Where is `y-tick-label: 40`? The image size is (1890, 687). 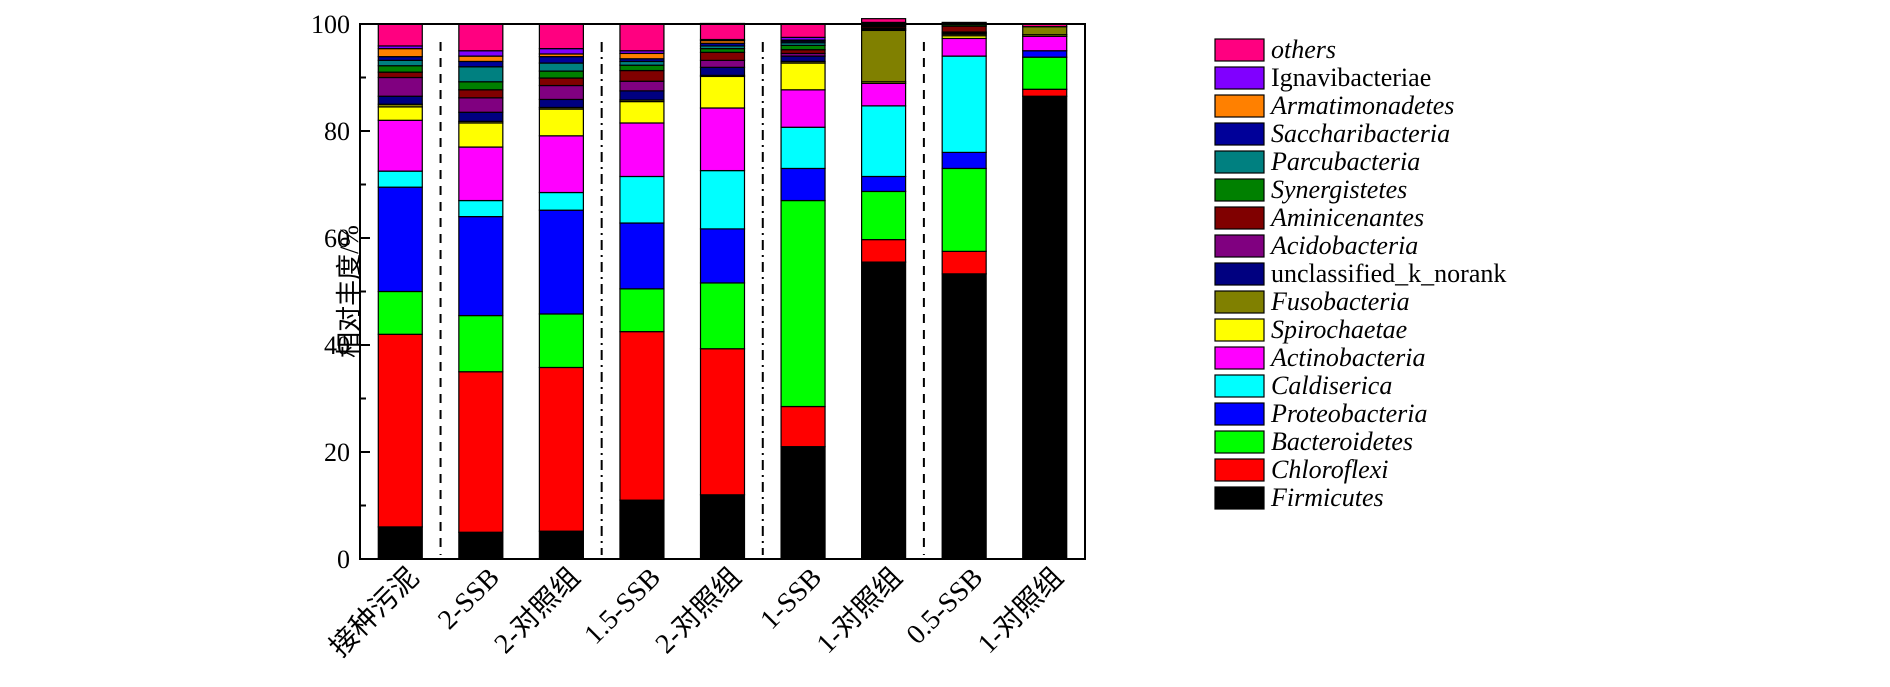
y-tick-label: 40 is located at coordinates (337, 345).